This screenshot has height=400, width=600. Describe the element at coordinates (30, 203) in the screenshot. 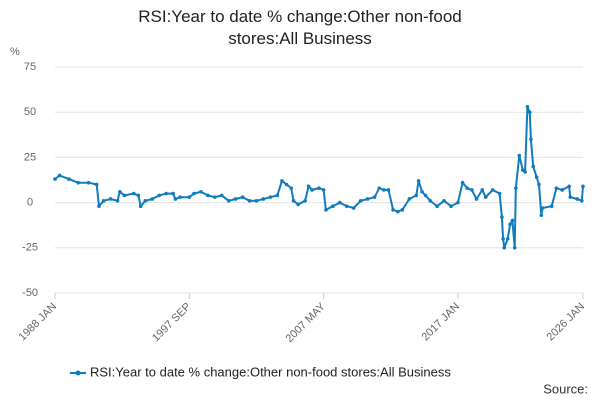

I see `y-tick-label: 0` at that location.